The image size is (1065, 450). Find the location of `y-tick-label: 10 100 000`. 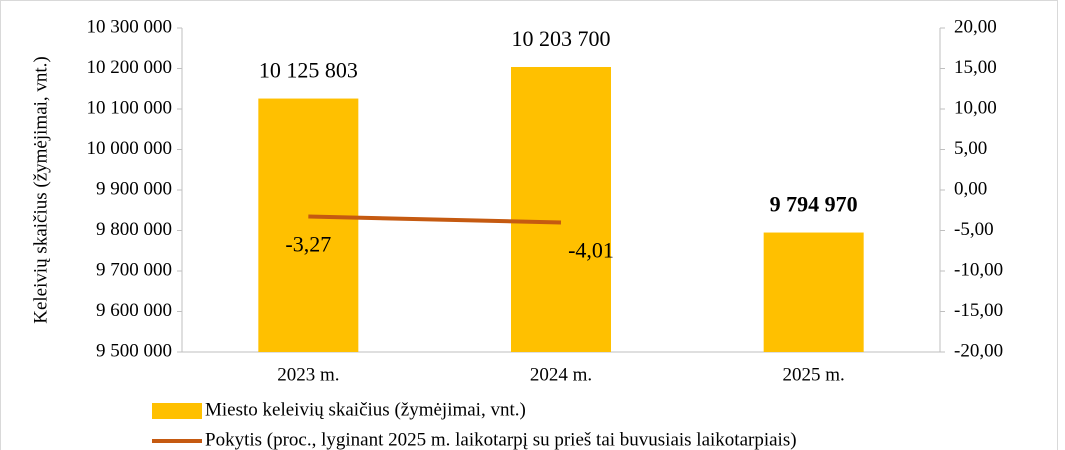

y-tick-label: 10 100 000 is located at coordinates (130, 107).